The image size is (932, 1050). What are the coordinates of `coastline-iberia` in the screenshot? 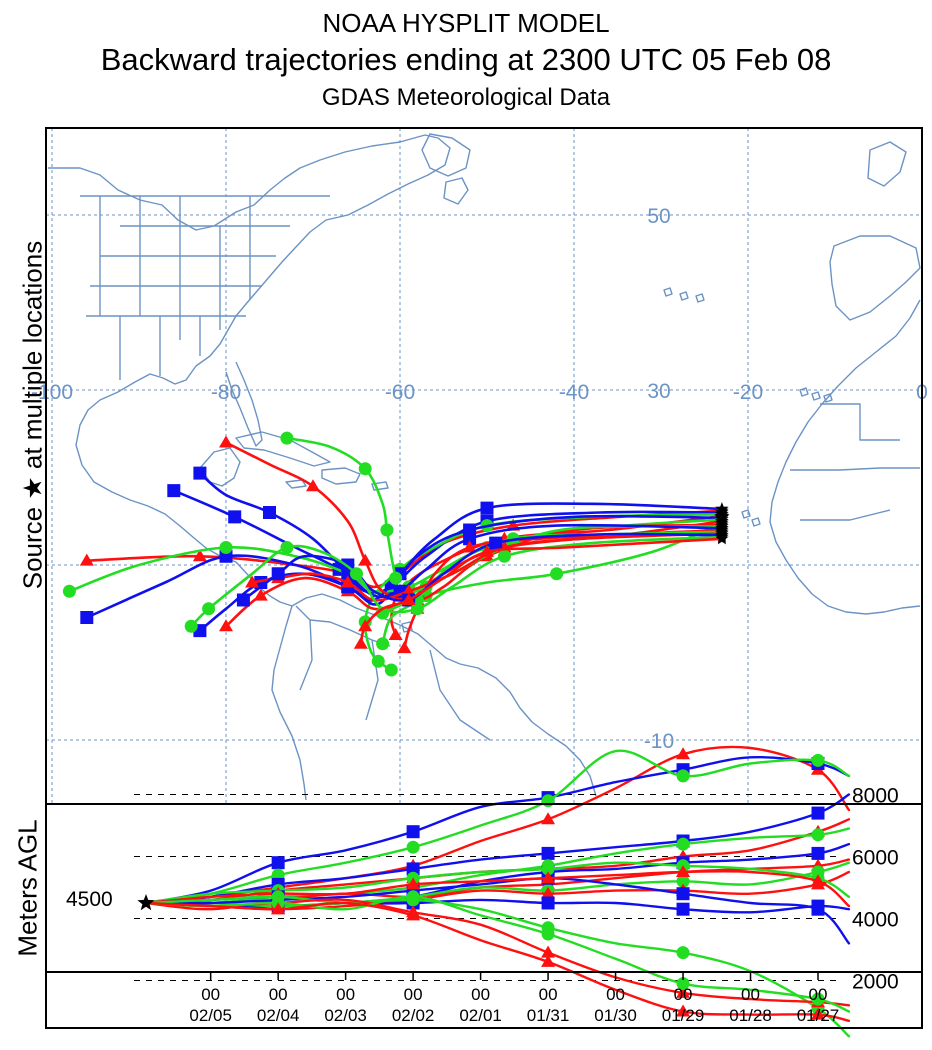 It's located at (875, 278).